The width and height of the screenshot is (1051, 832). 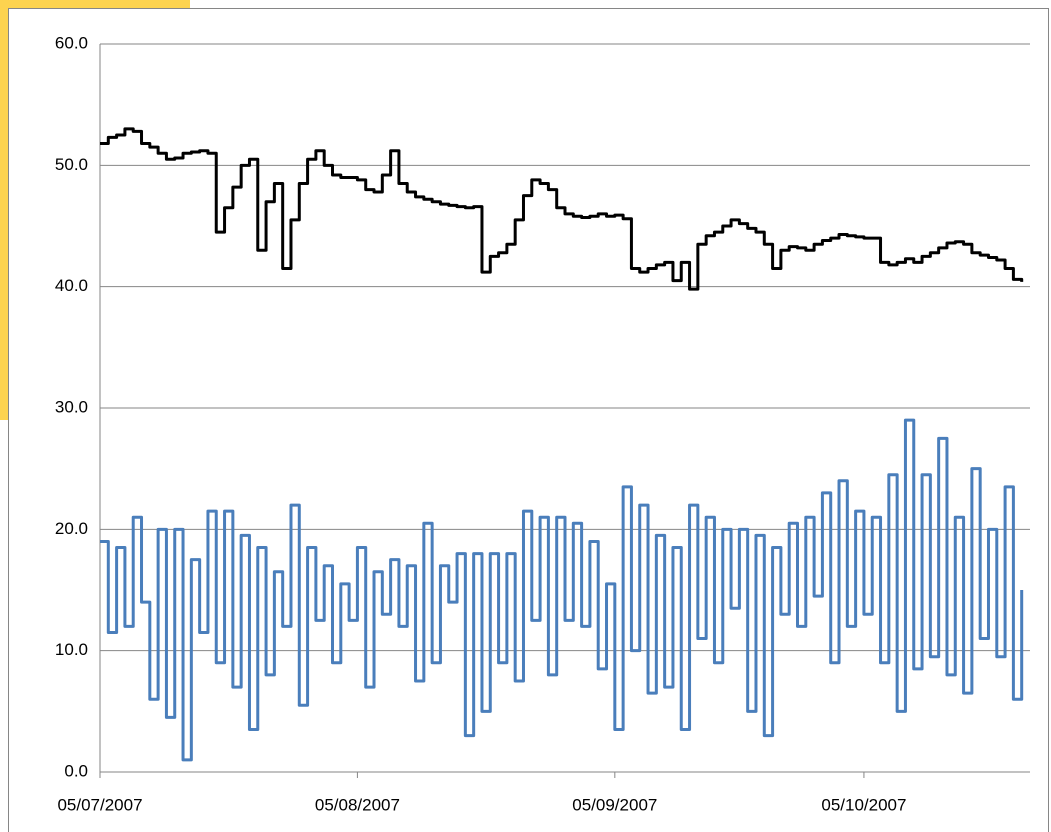 What do you see at coordinates (863, 804) in the screenshot?
I see `x-tick-label: 05/10/2007` at bounding box center [863, 804].